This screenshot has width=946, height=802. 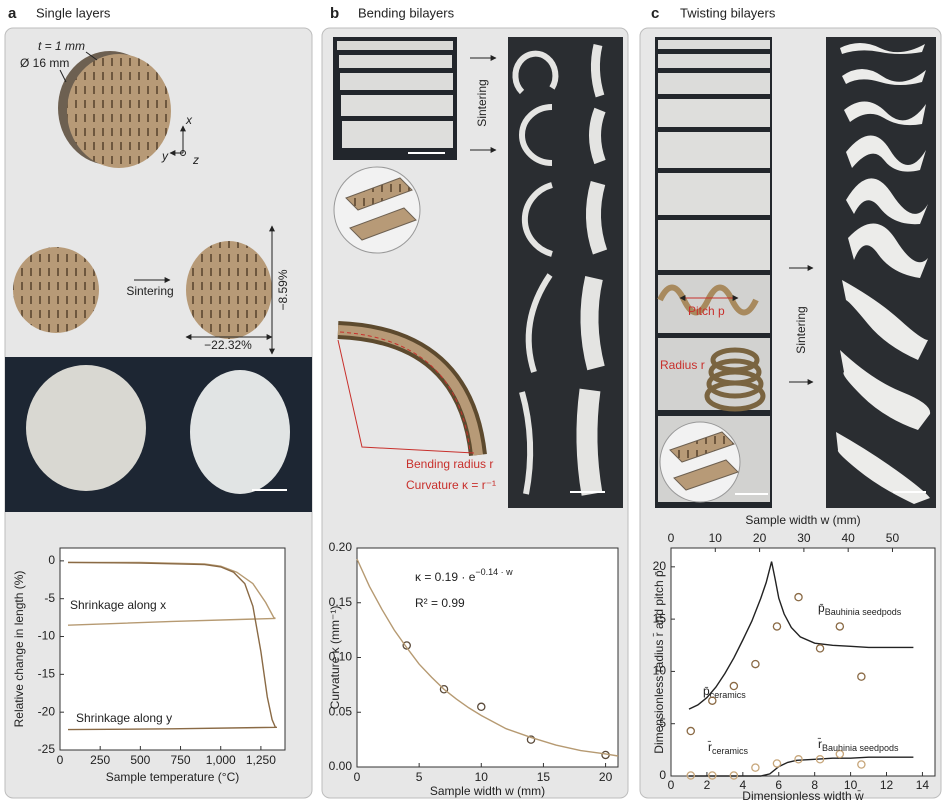 What do you see at coordinates (482, 102) in the screenshot?
I see `label: Sintering` at bounding box center [482, 102].